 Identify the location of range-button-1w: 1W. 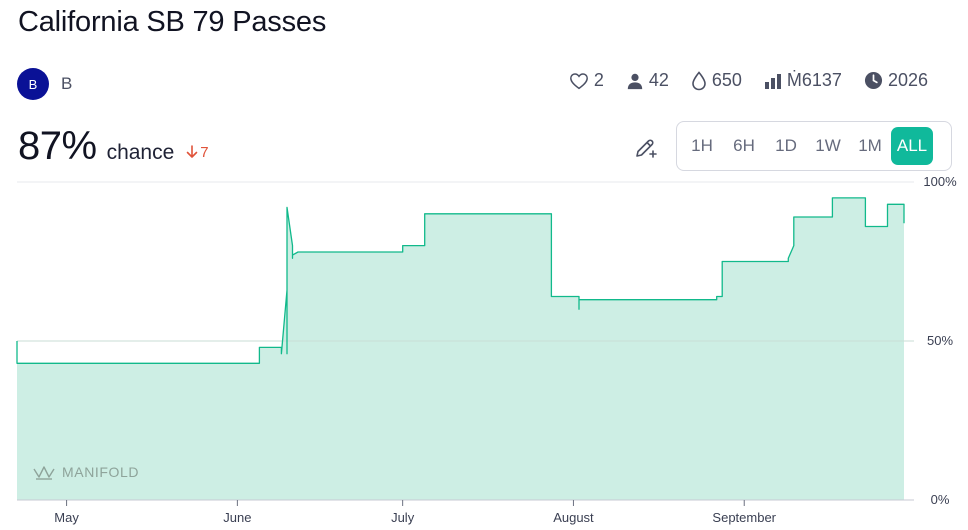
(828, 145).